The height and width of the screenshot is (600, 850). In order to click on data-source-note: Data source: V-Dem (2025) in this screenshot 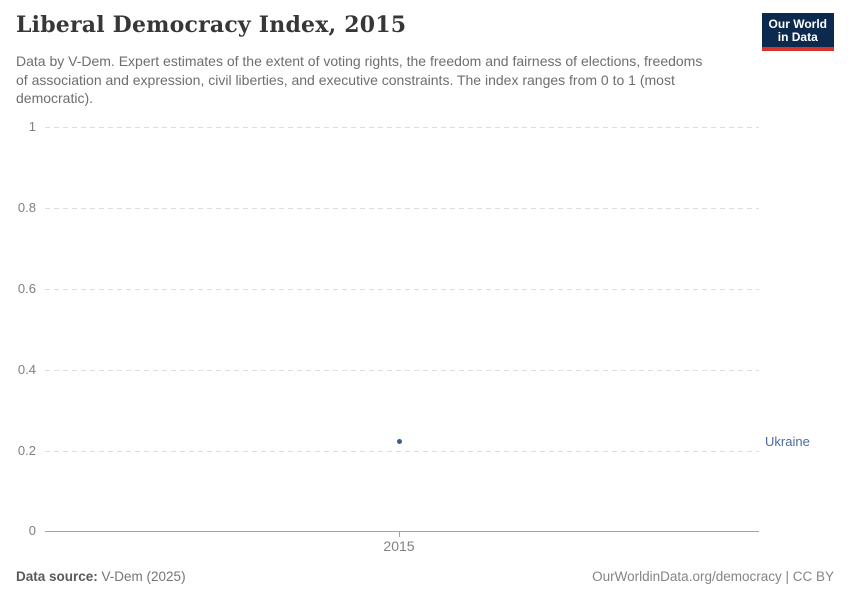, I will do `click(101, 576)`.